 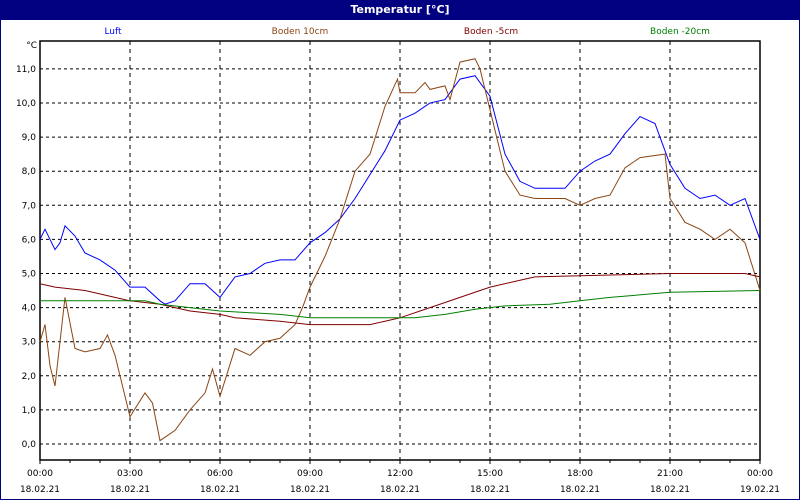 What do you see at coordinates (491, 32) in the screenshot?
I see `legend-entry-boden-5cm: Boden -5cm` at bounding box center [491, 32].